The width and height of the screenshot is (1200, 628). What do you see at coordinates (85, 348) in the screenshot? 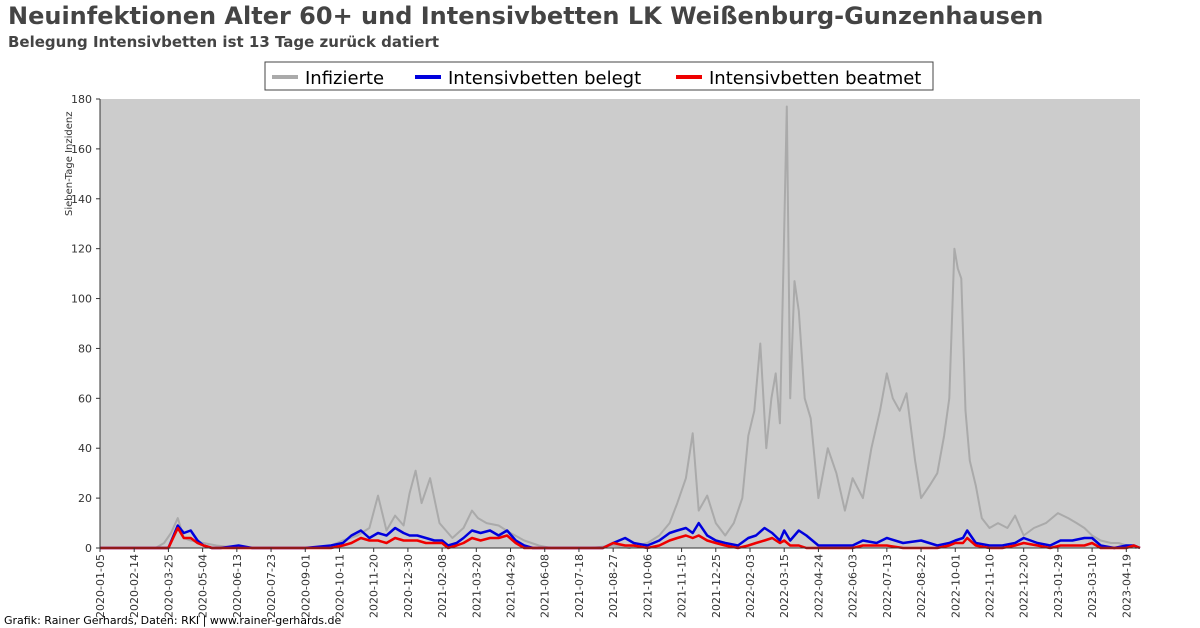
I see `y-tick-label: 80` at bounding box center [85, 348].